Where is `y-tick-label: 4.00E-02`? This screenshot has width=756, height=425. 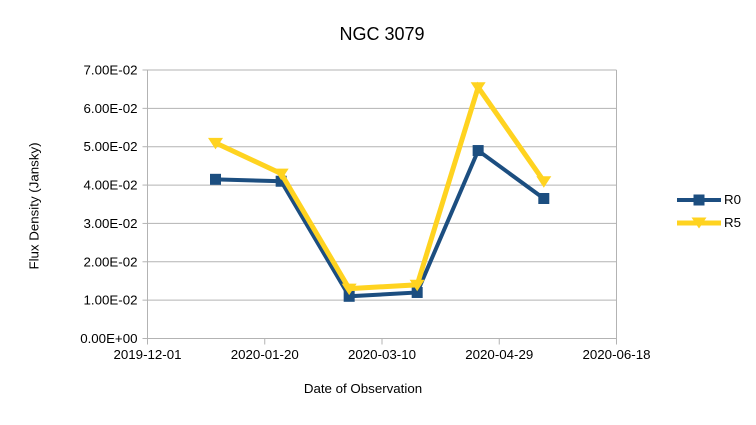
y-tick-label: 4.00E-02 is located at coordinates (111, 185).